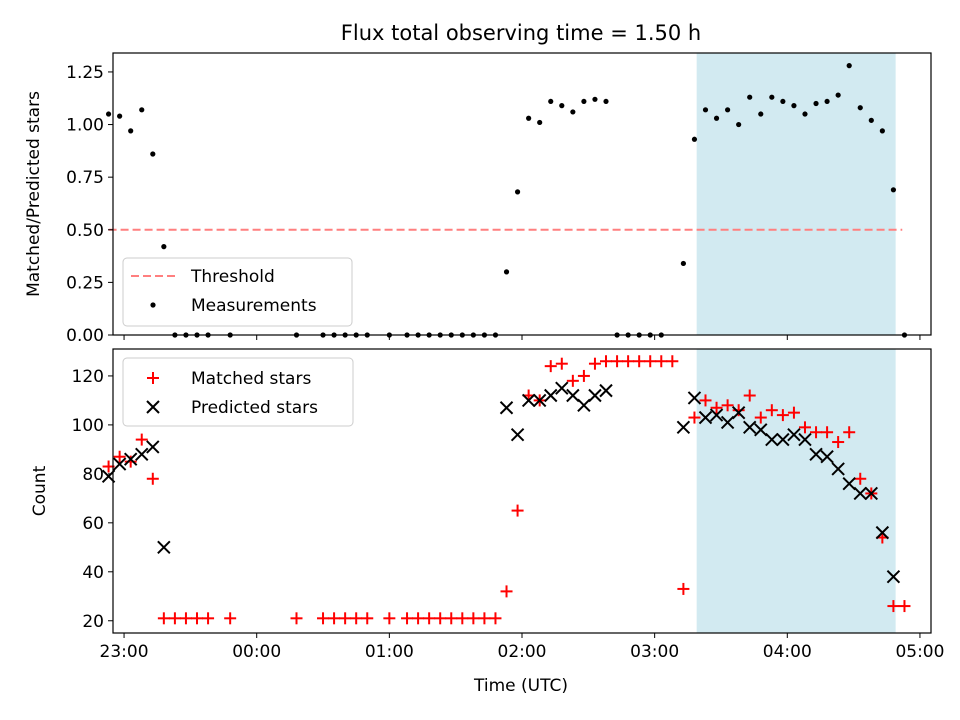  What do you see at coordinates (93, 475) in the screenshot?
I see `bottom-y-tick-label: 80` at bounding box center [93, 475].